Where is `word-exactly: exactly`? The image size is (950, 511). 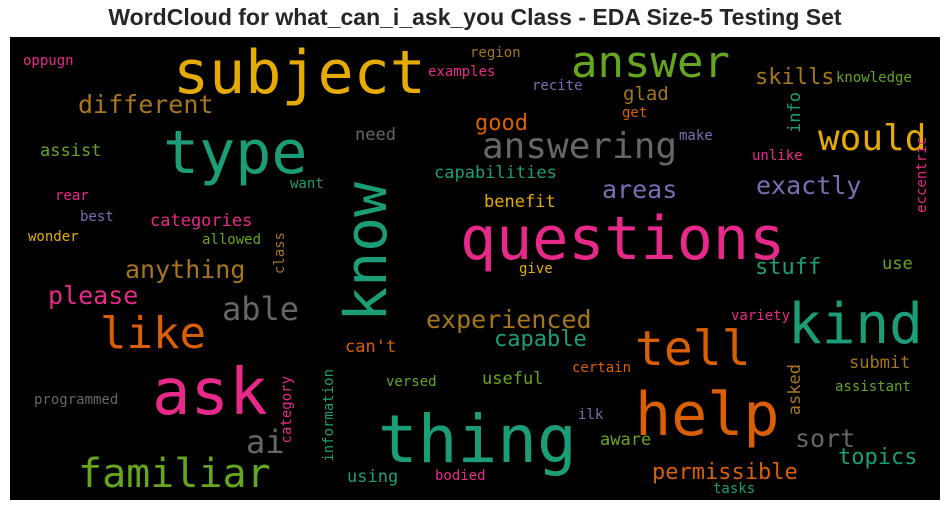 word-exactly: exactly is located at coordinates (809, 185).